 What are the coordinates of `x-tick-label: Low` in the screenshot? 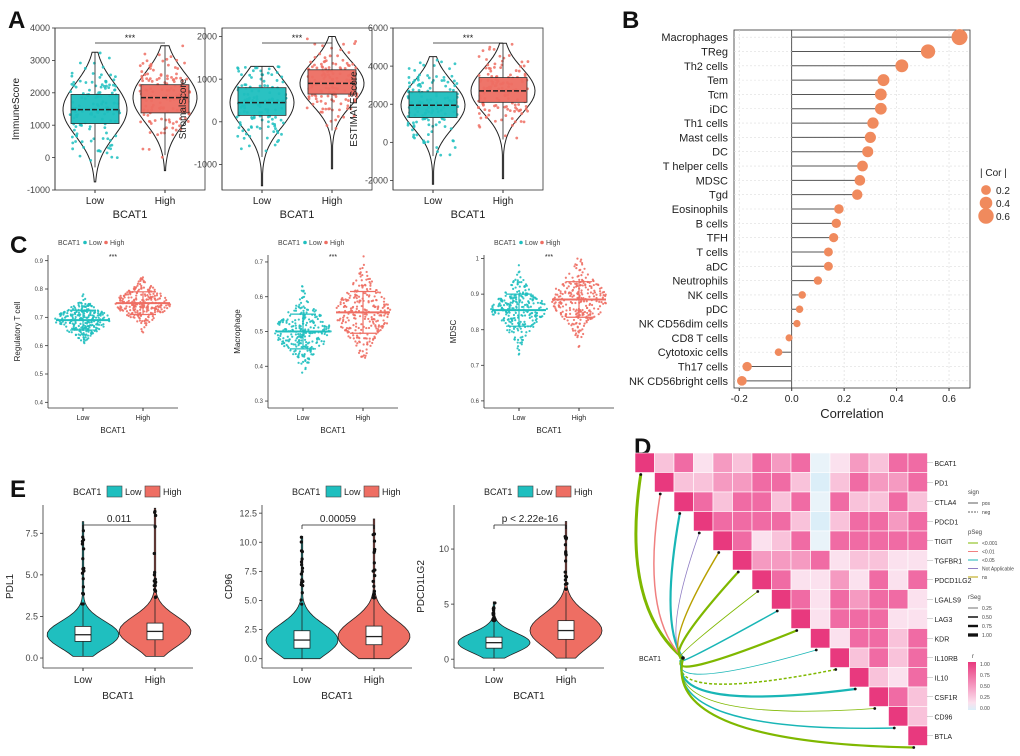 It's located at (83, 680).